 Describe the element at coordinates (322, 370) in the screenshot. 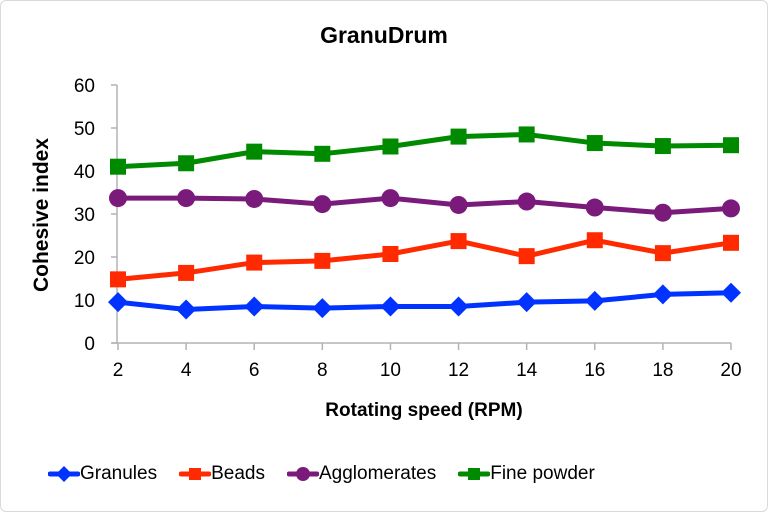

I see `x-tick-label: 8` at that location.